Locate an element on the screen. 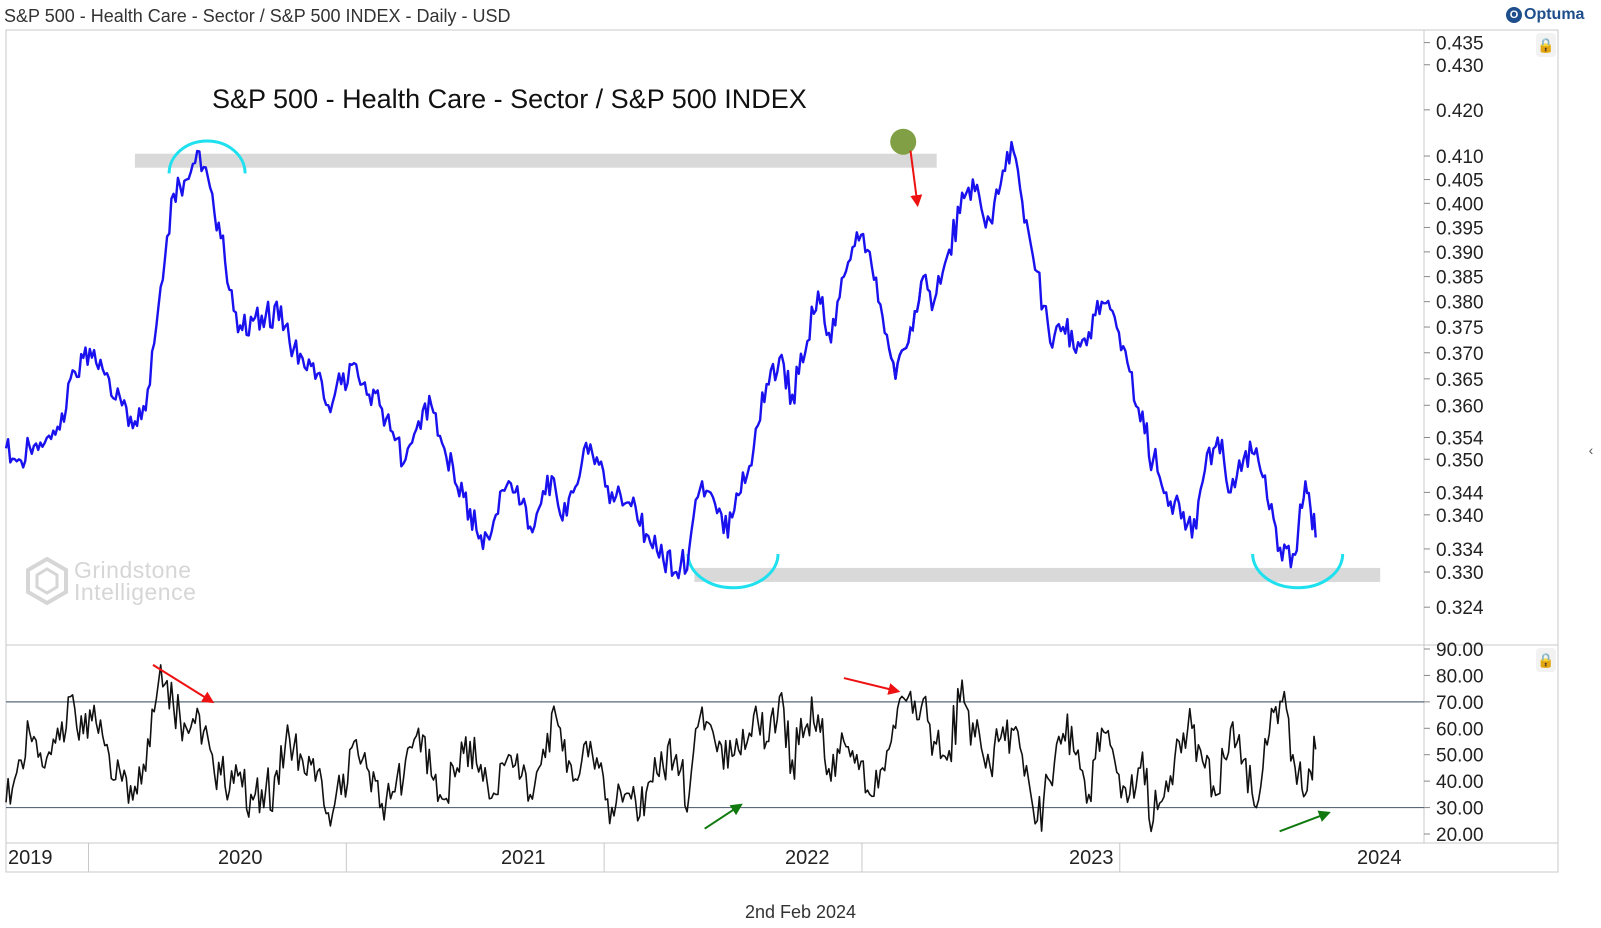 This screenshot has width=1601, height=928. price-tick-label: 0.340 is located at coordinates (1460, 516).